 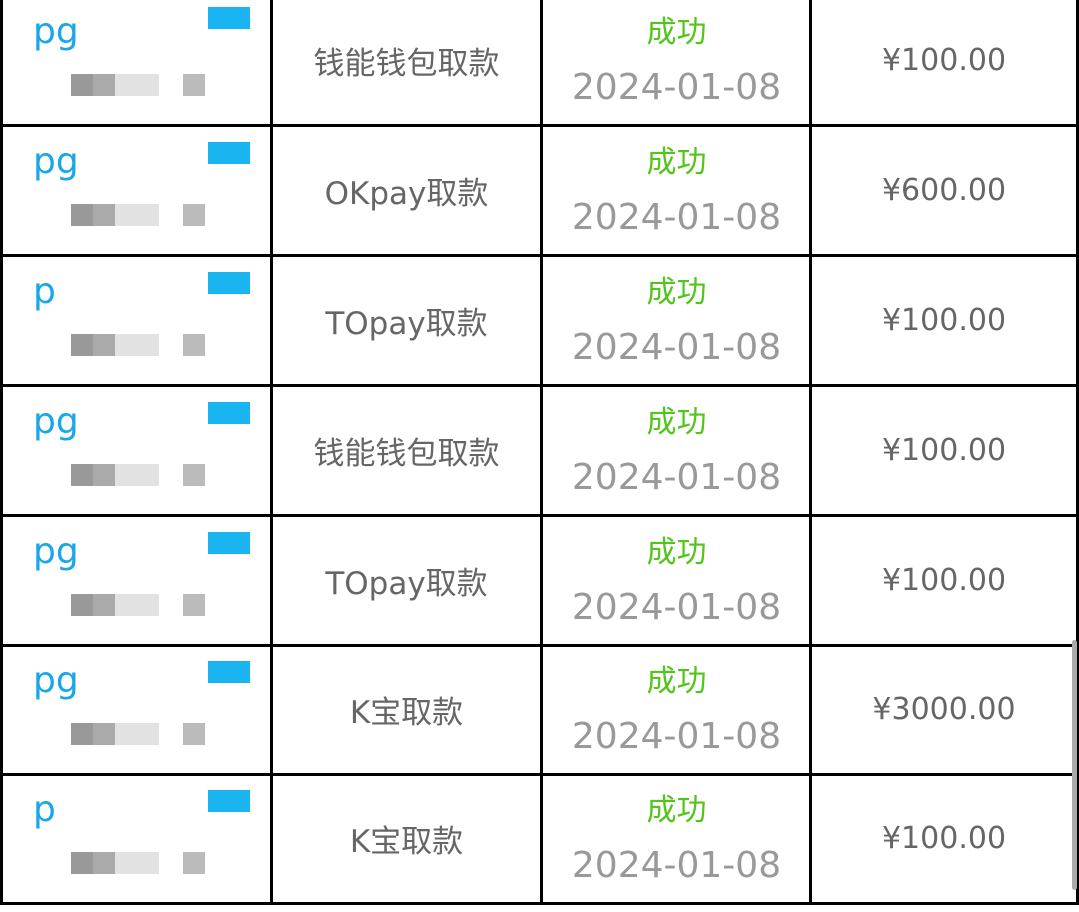 I want to click on table-row: pg K宝取款 成功 2024-01-08 ¥3000.00, so click(x=539, y=711).